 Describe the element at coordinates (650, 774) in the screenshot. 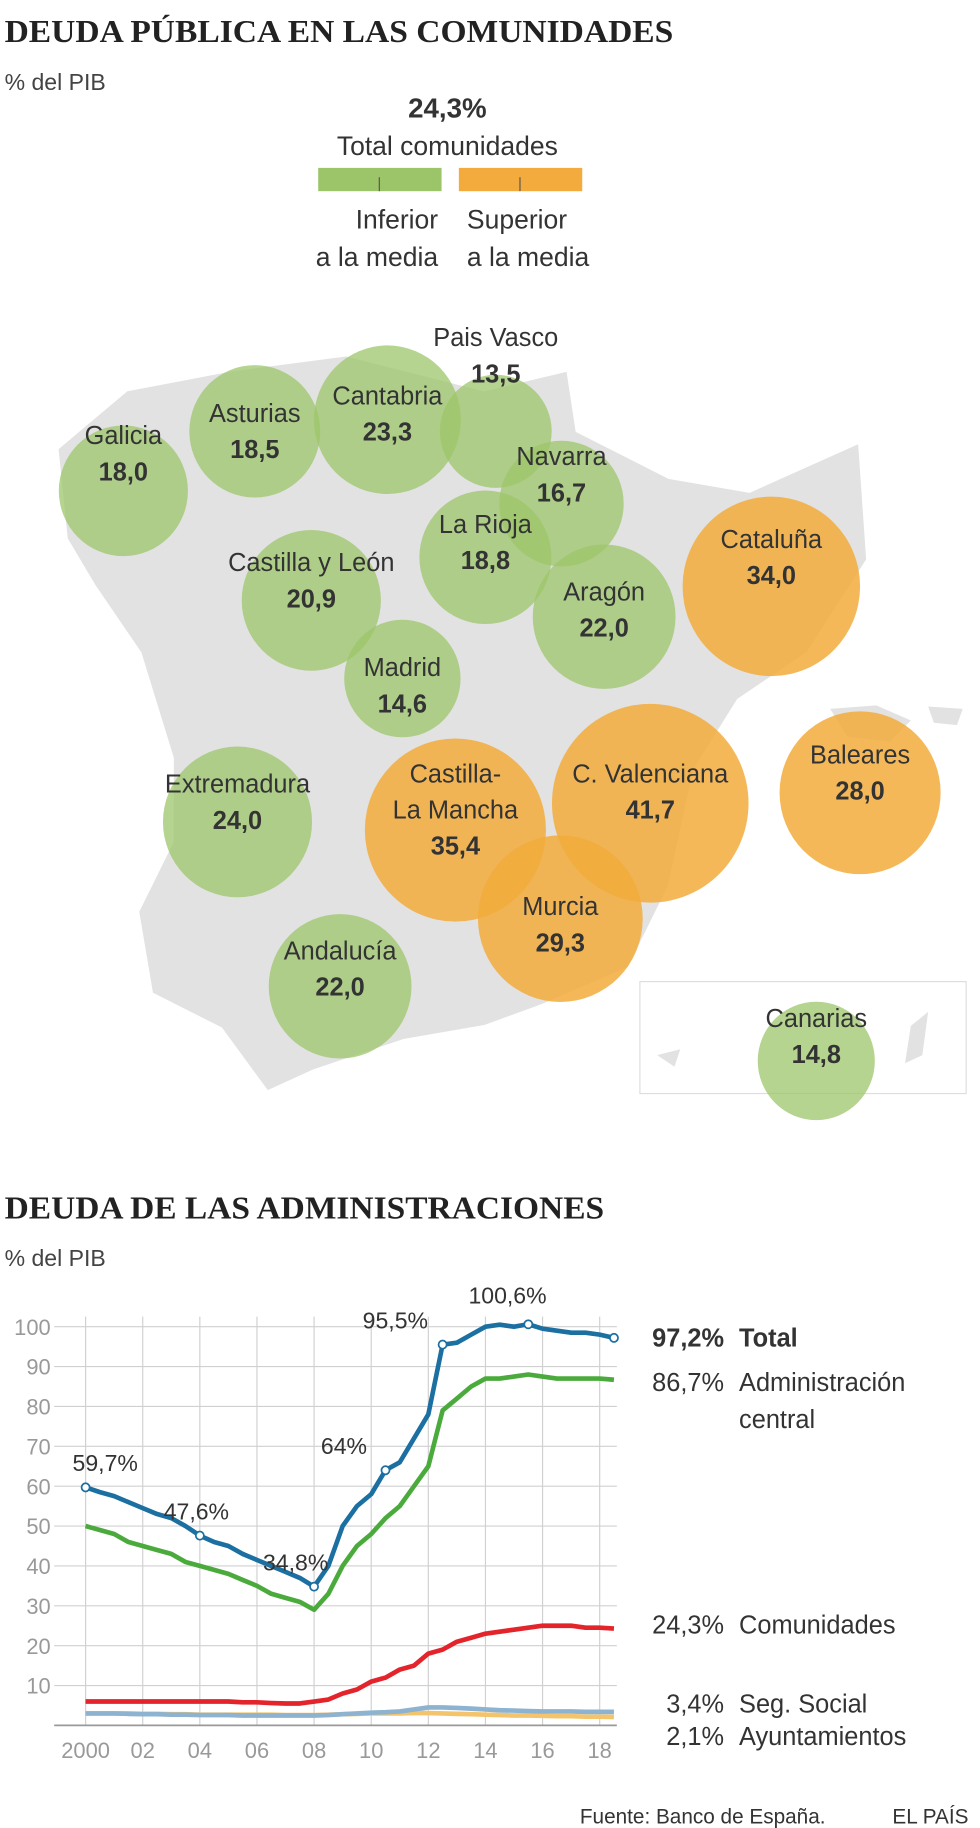

I see `region-name: C. Valenciana` at that location.